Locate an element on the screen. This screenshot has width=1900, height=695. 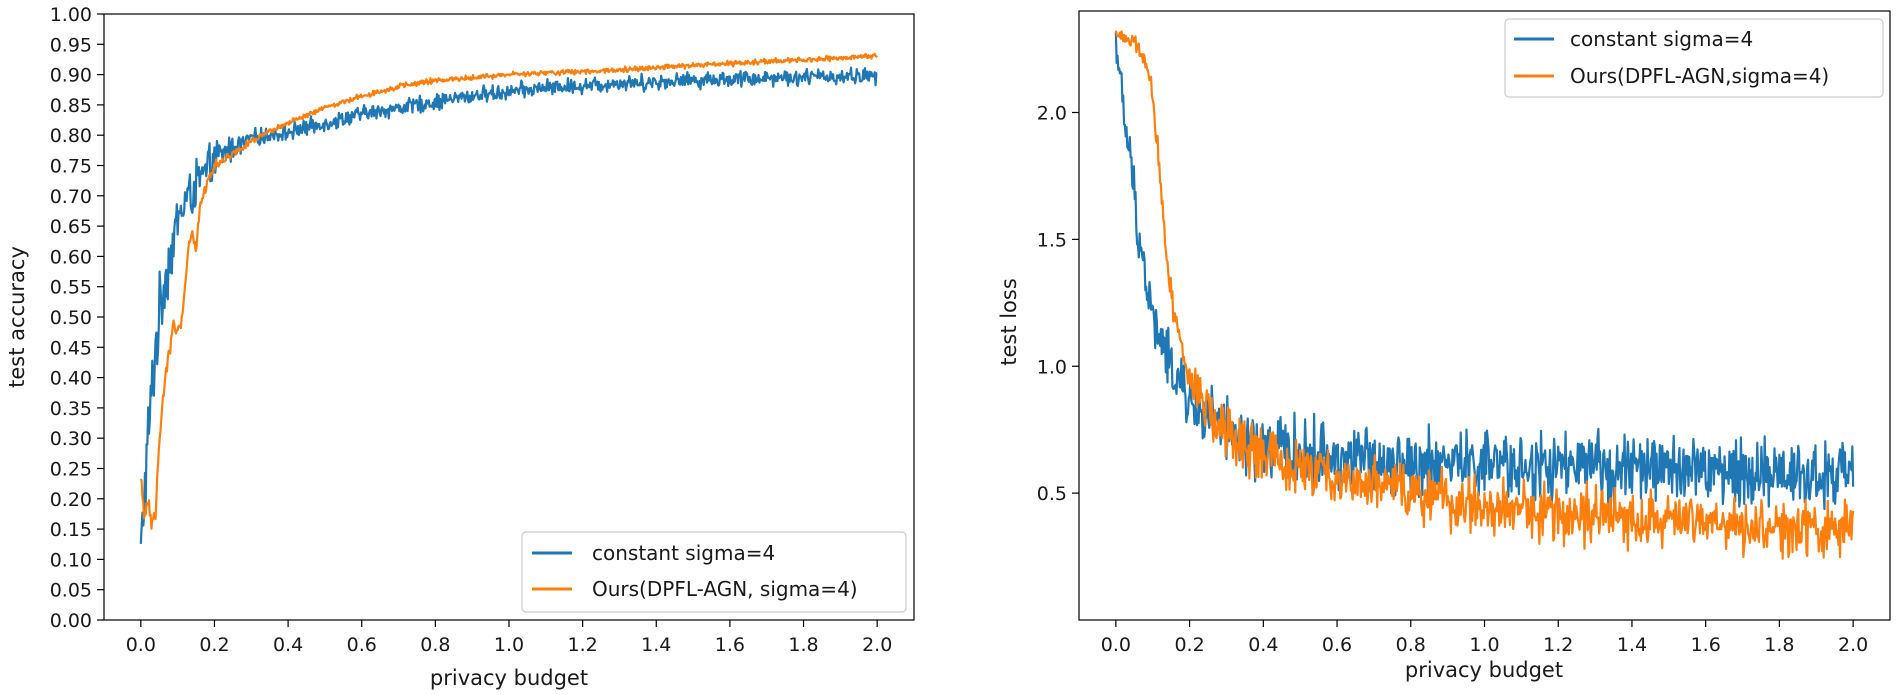
y-tick-label: 0.15 is located at coordinates (71, 530).